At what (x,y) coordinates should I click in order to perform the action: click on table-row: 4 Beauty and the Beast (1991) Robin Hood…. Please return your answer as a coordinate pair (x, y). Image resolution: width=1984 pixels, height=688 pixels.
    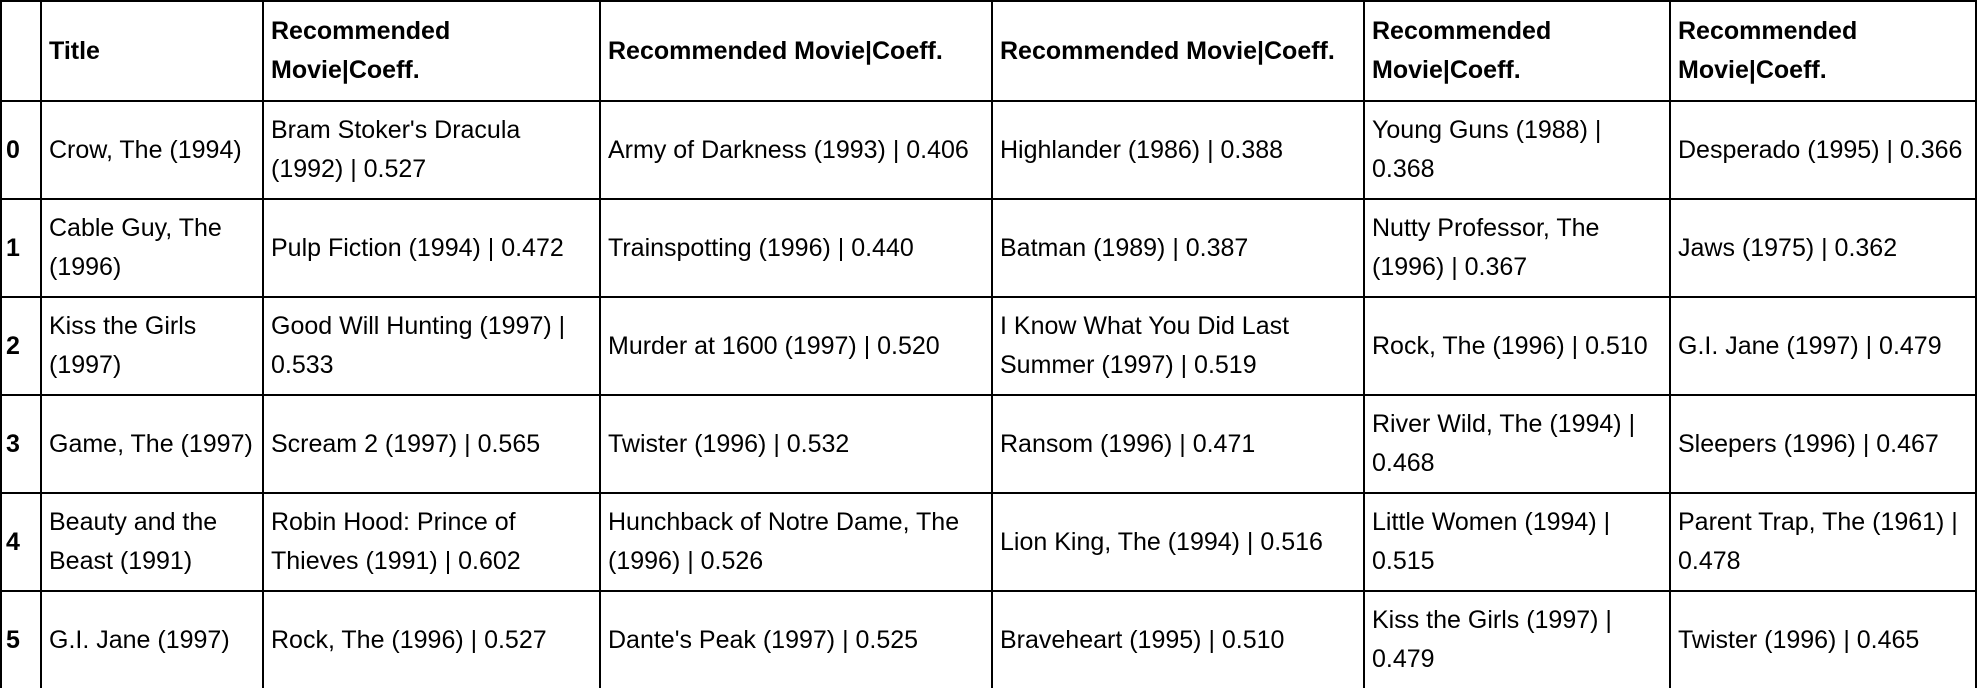
    Looking at the image, I should click on (988, 542).